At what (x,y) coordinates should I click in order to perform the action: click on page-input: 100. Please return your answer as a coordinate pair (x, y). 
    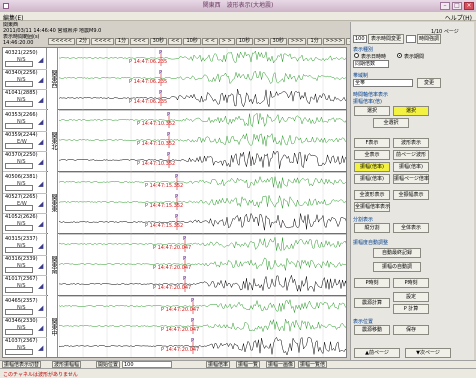
    Looking at the image, I should click on (360, 39).